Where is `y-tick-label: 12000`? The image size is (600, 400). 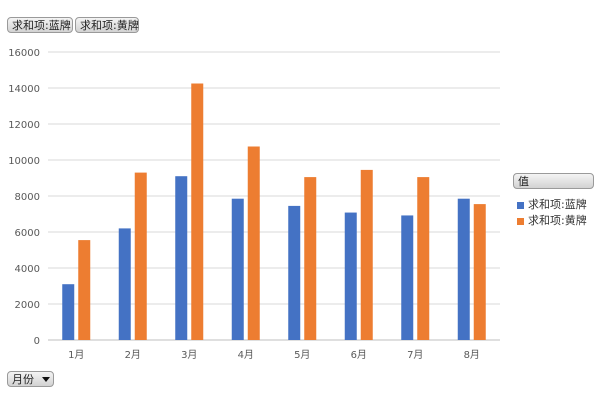
y-tick-label: 12000 is located at coordinates (24, 125).